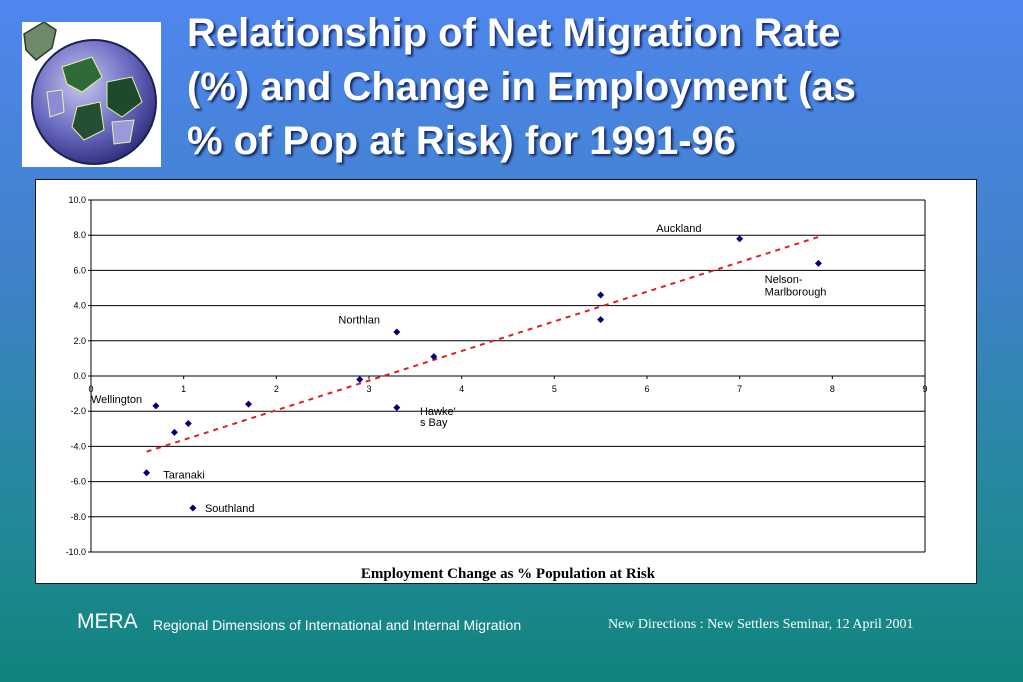 The height and width of the screenshot is (682, 1023). I want to click on point-annotation: Northlan, so click(359, 321).